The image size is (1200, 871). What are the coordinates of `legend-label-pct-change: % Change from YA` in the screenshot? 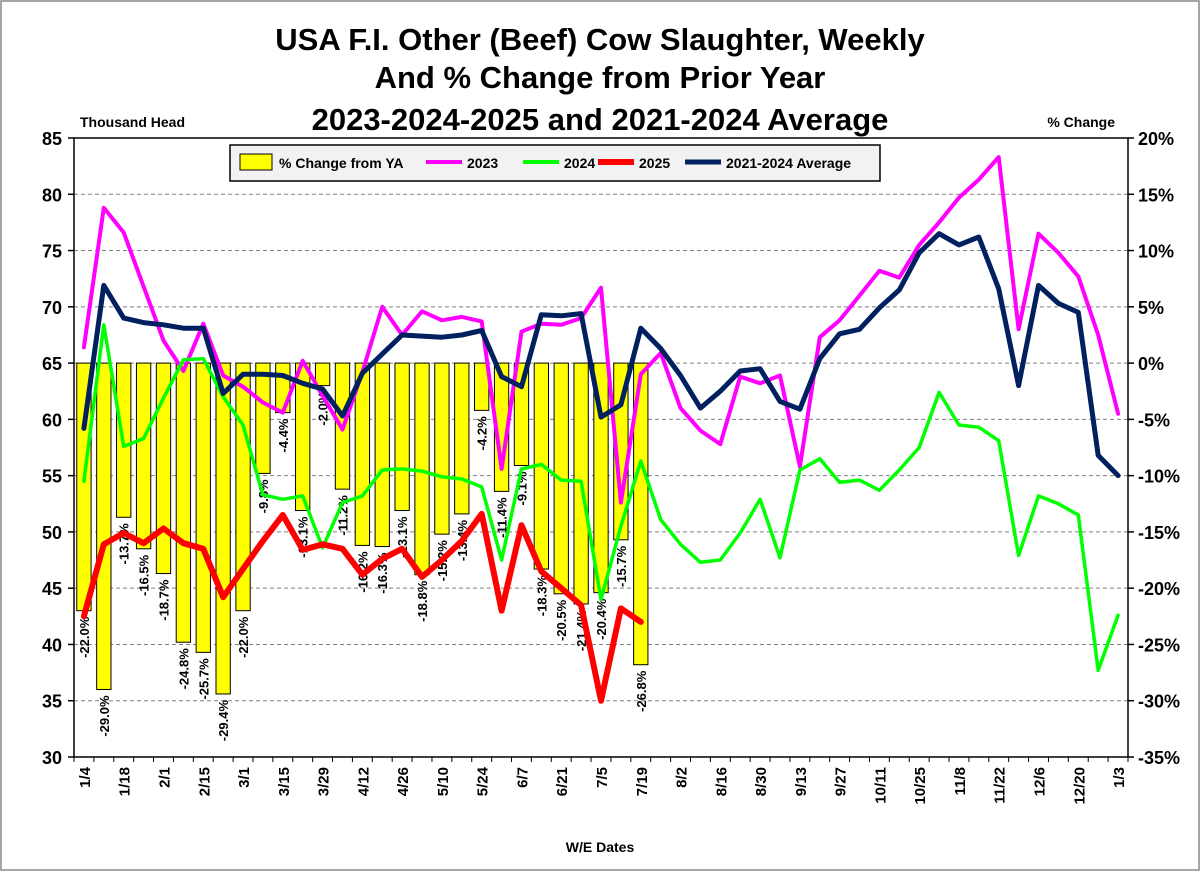 It's located at (341, 163).